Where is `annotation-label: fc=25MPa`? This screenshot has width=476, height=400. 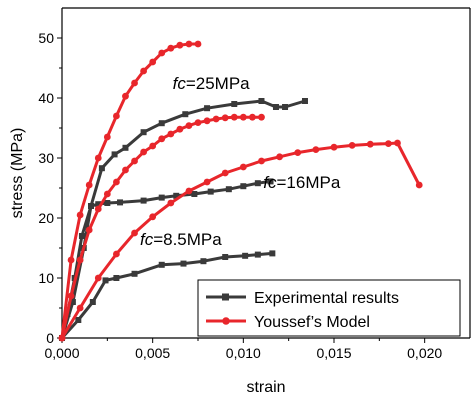
annotation-label: fc=25MPa is located at coordinates (212, 83).